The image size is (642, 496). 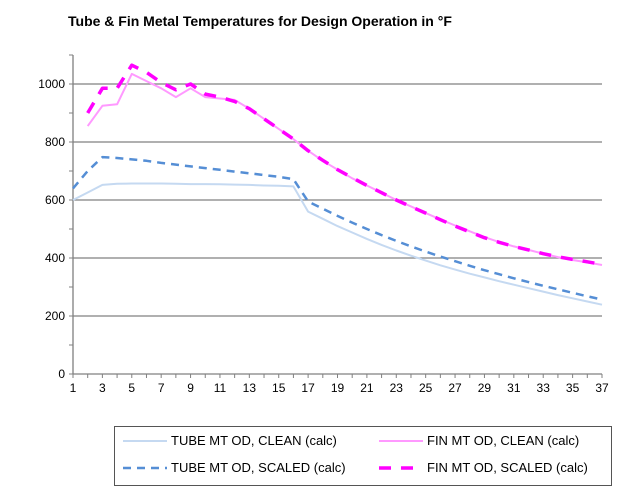 I want to click on x-tick-label: 15, so click(x=279, y=388).